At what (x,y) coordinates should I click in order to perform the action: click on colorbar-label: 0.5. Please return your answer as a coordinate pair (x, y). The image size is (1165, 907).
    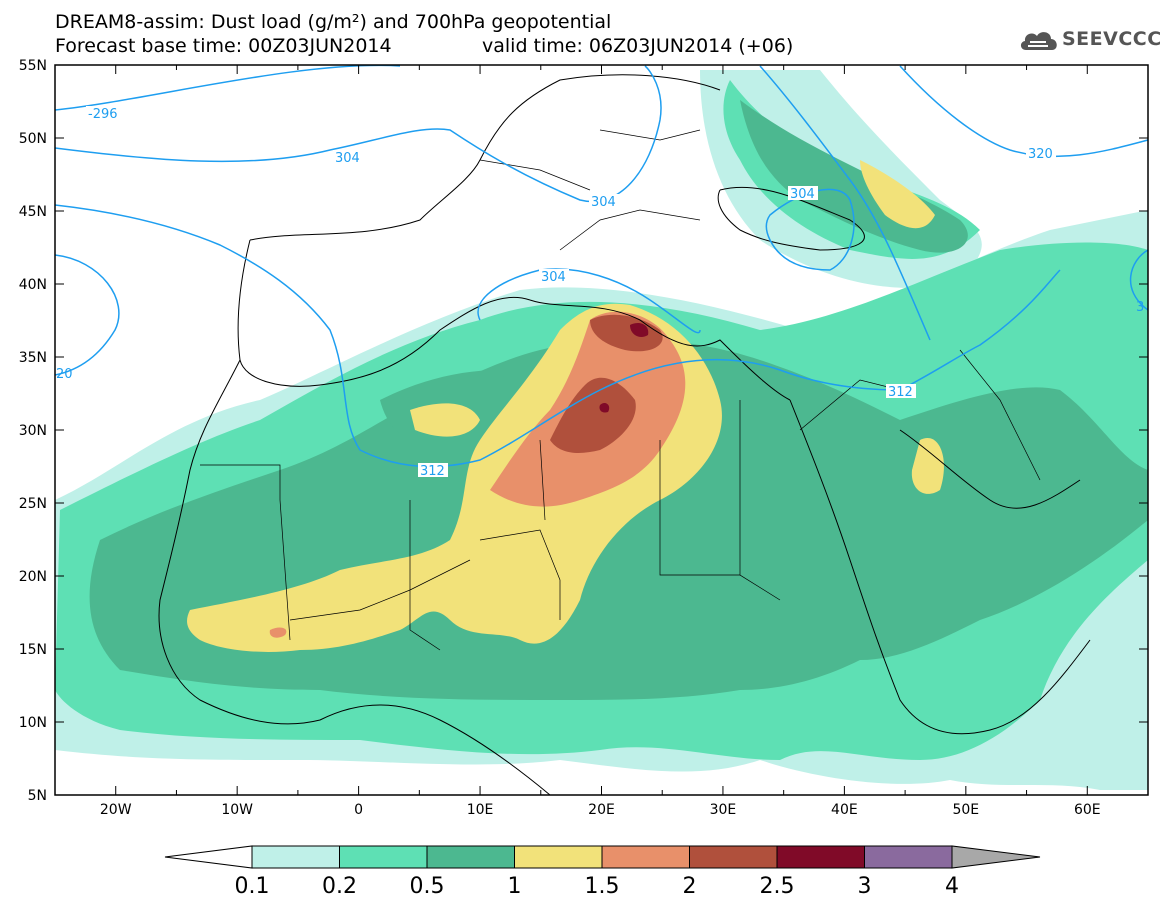
    Looking at the image, I should click on (427, 886).